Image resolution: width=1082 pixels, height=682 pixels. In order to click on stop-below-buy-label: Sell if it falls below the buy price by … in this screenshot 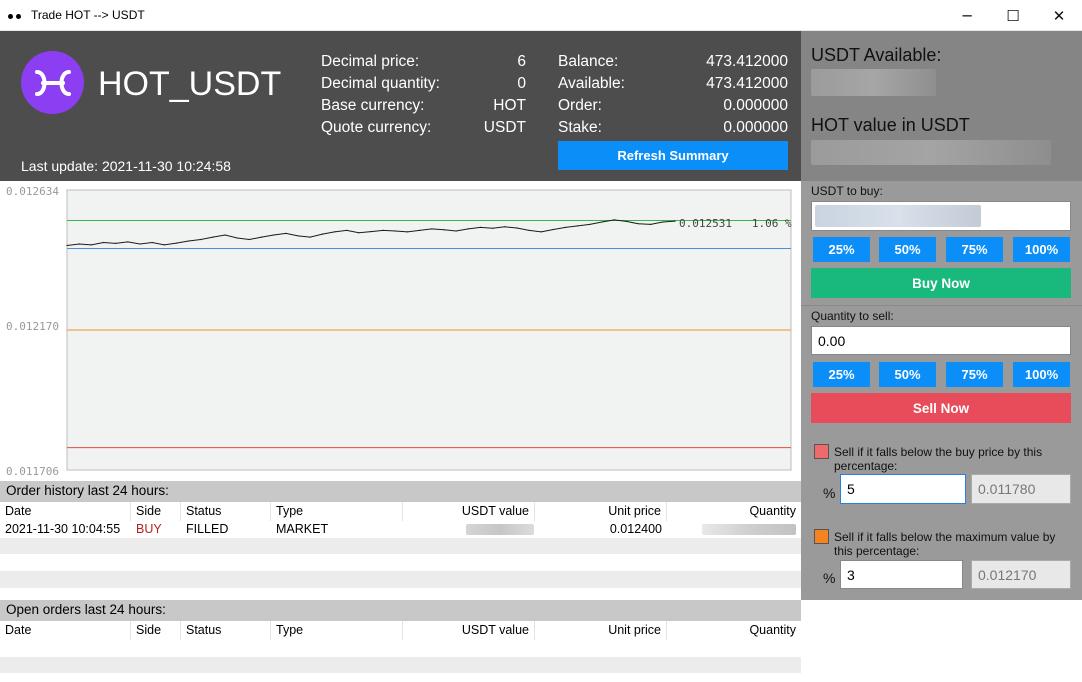, I will do `click(938, 459)`.